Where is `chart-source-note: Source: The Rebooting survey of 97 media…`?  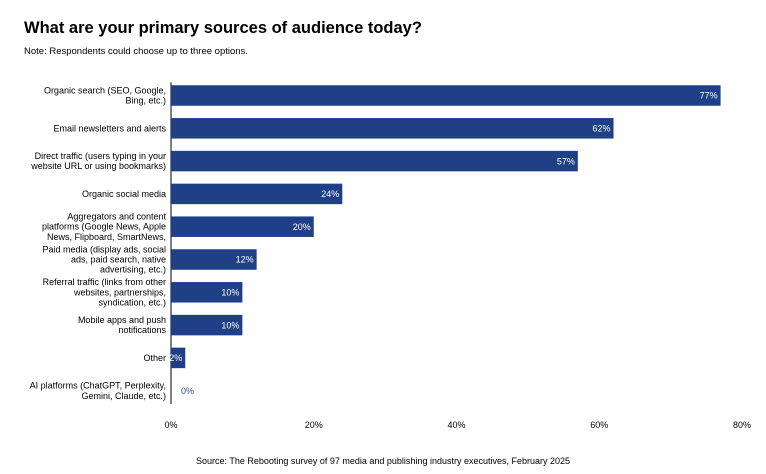
chart-source-note: Source: The Rebooting survey of 97 media… is located at coordinates (383, 461).